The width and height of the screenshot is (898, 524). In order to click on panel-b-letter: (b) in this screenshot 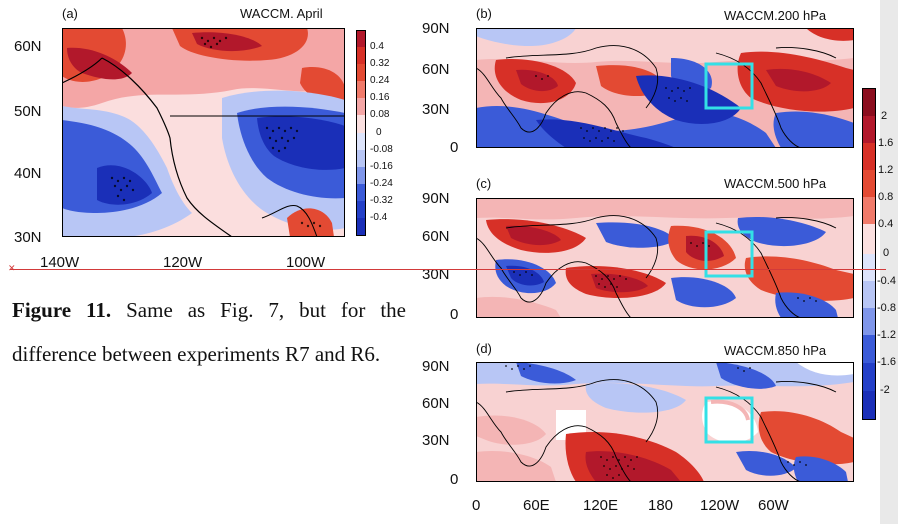, I will do `click(484, 13)`.